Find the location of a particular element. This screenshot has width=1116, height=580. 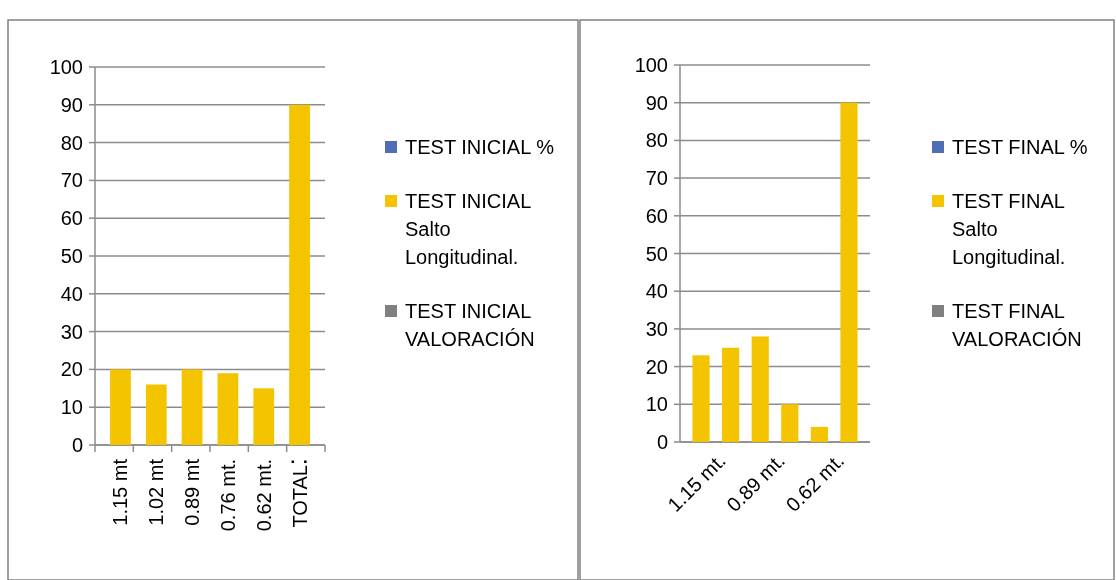

legend-label: TEST INICIAL % is located at coordinates (480, 147).